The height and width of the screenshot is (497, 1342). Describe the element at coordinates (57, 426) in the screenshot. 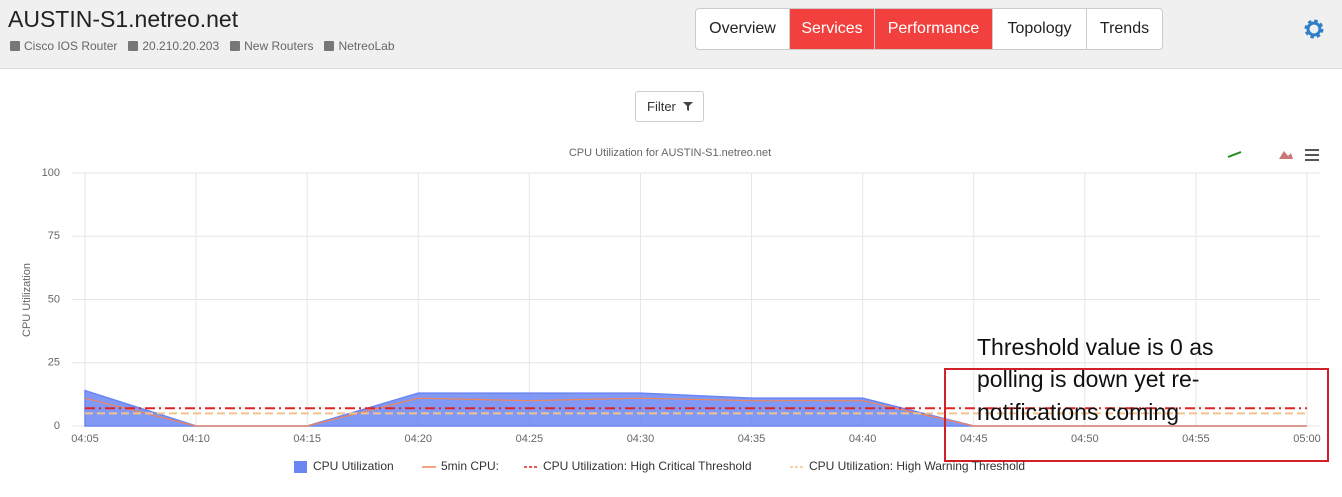

I see `y-tick-label: 0` at that location.